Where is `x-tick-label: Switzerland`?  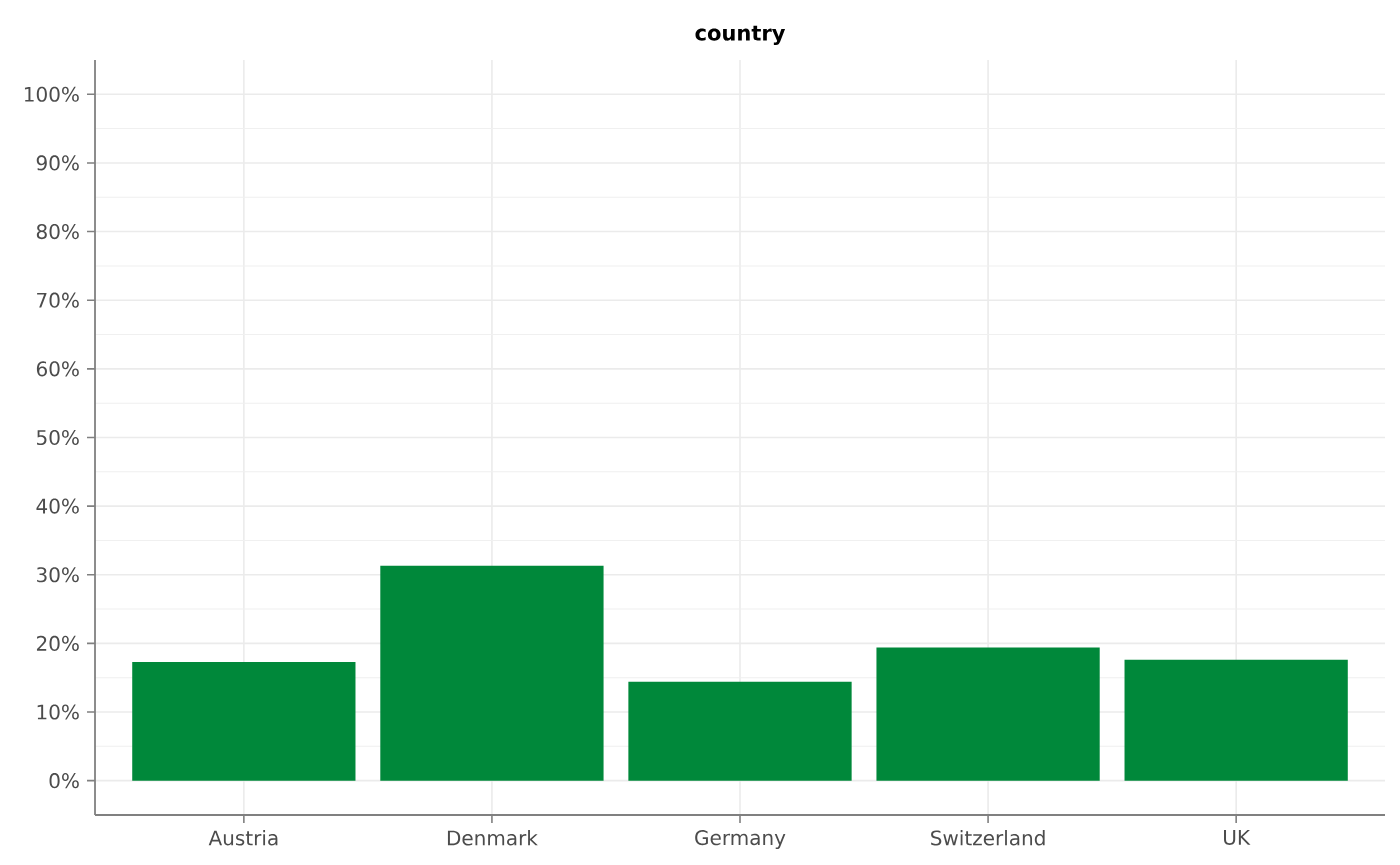 x-tick-label: Switzerland is located at coordinates (988, 838).